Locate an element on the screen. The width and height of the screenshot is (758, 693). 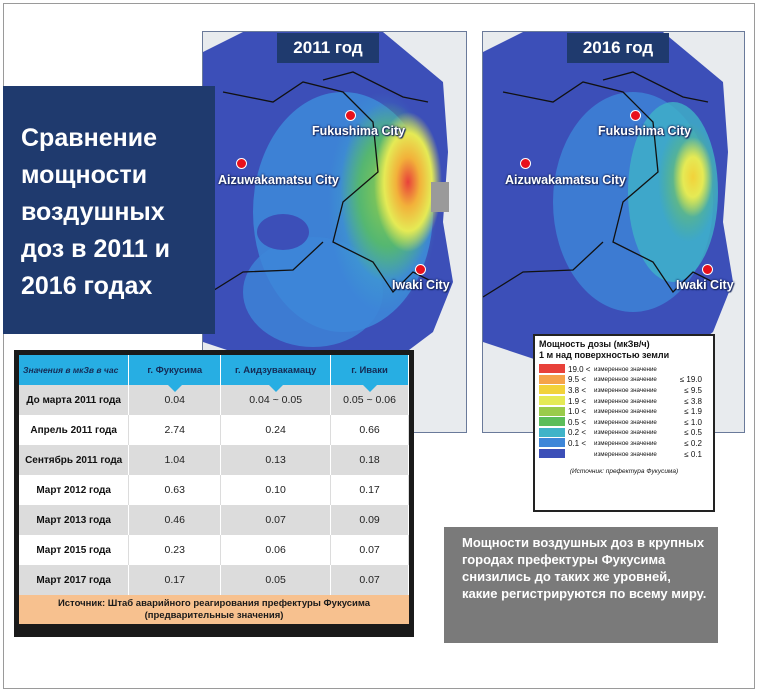
table-cell: 0.09 is located at coordinates (369, 520).